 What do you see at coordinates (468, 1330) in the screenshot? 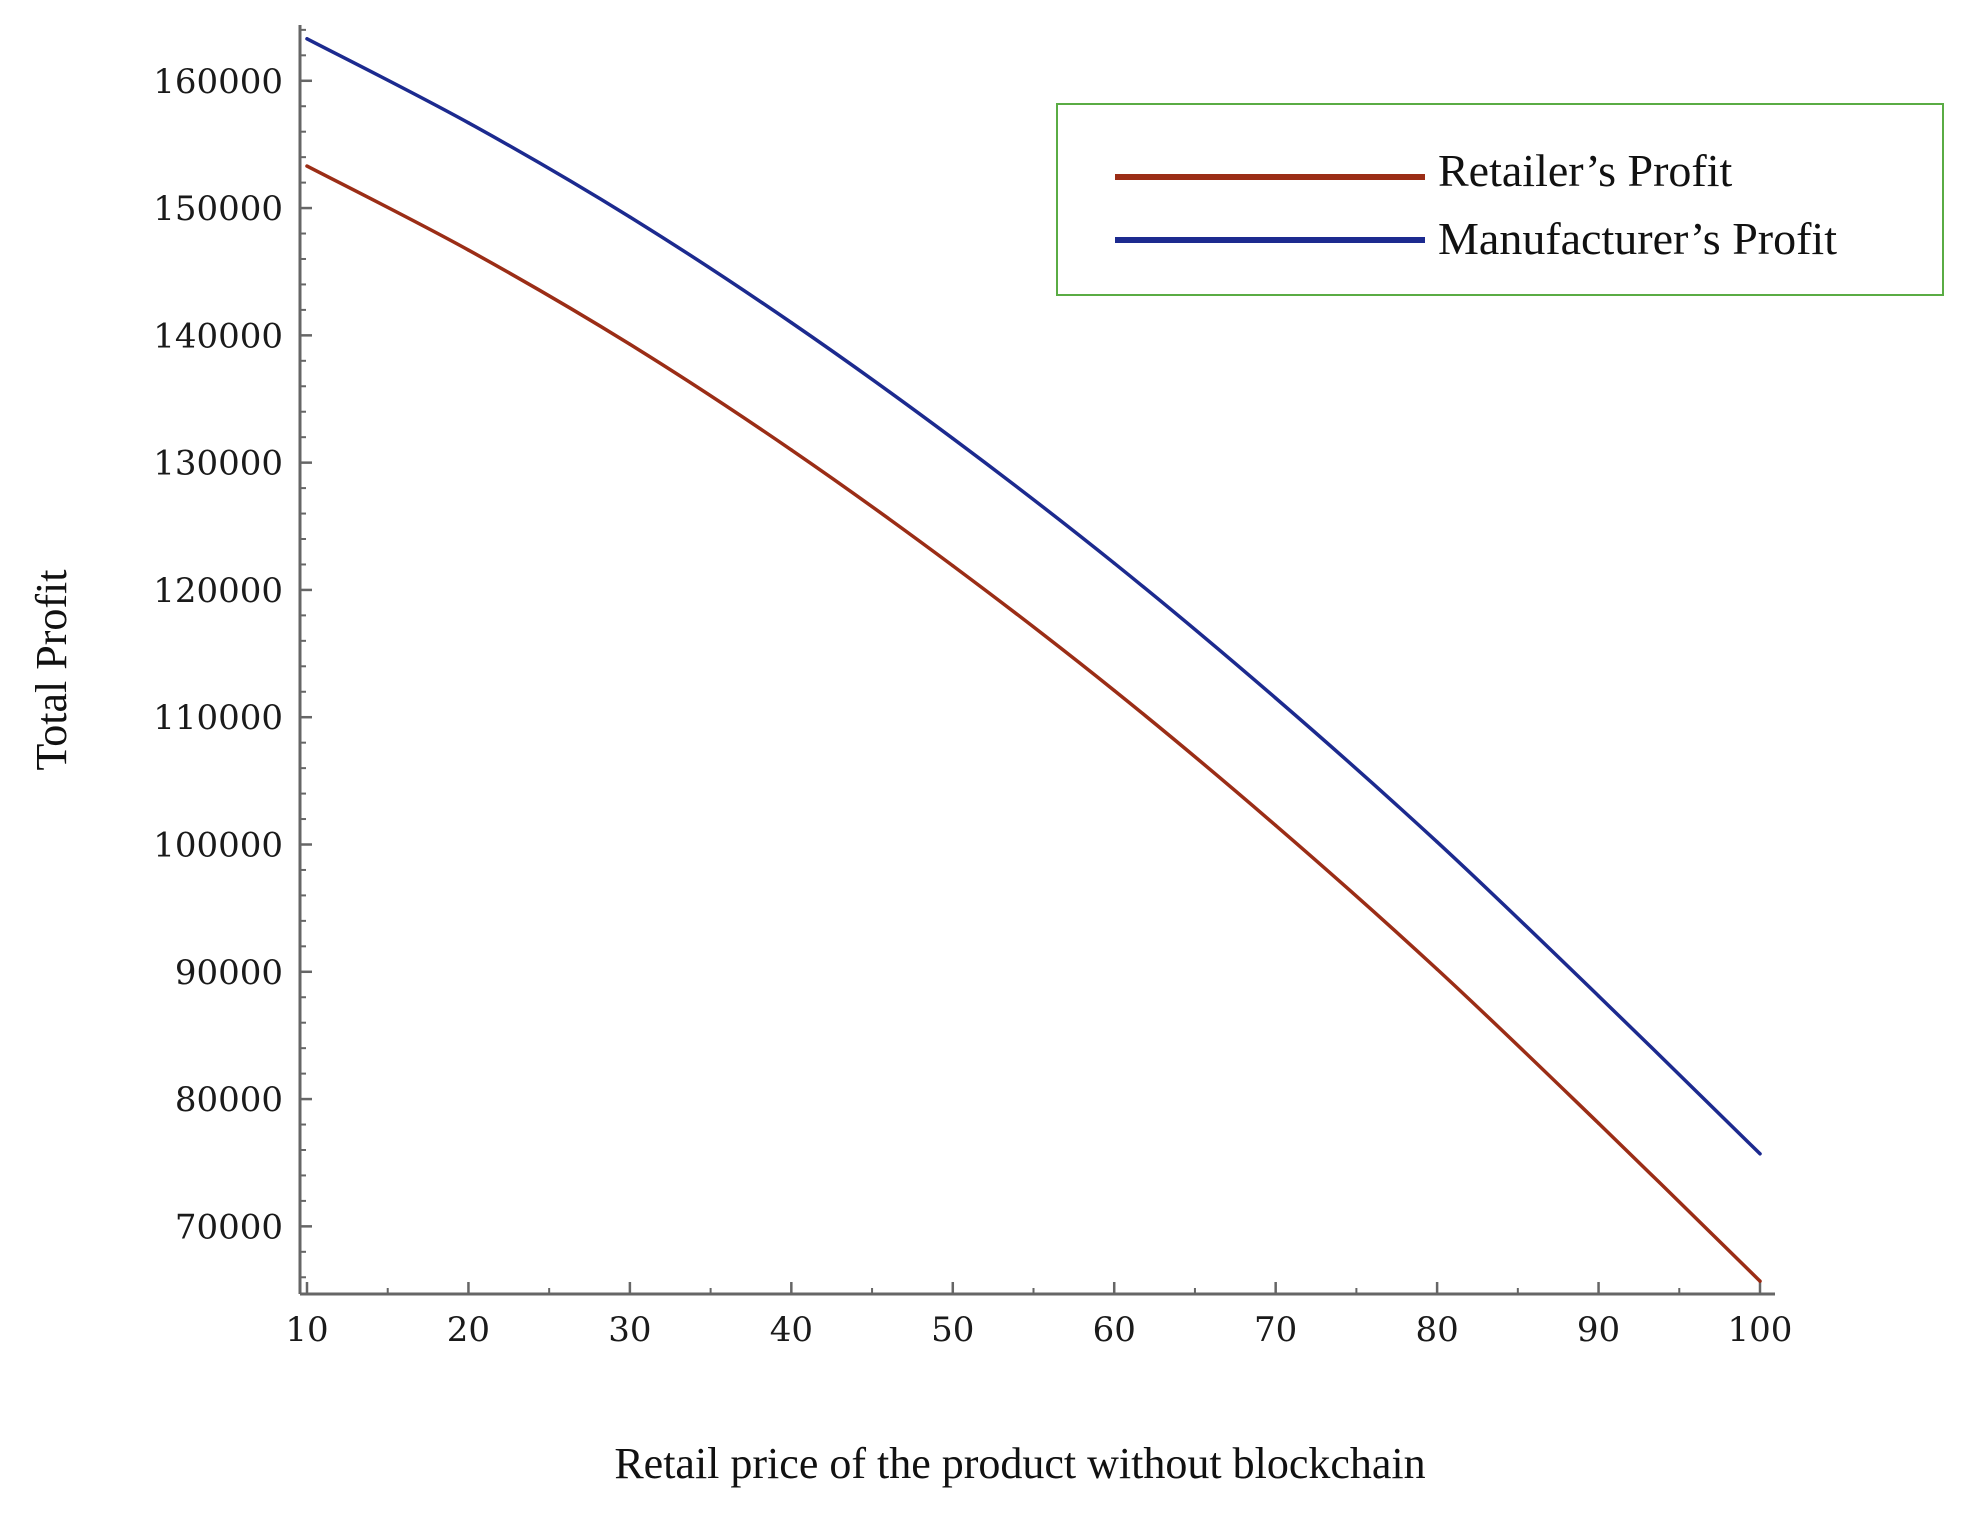
I see `x-tick-label: 20` at bounding box center [468, 1330].